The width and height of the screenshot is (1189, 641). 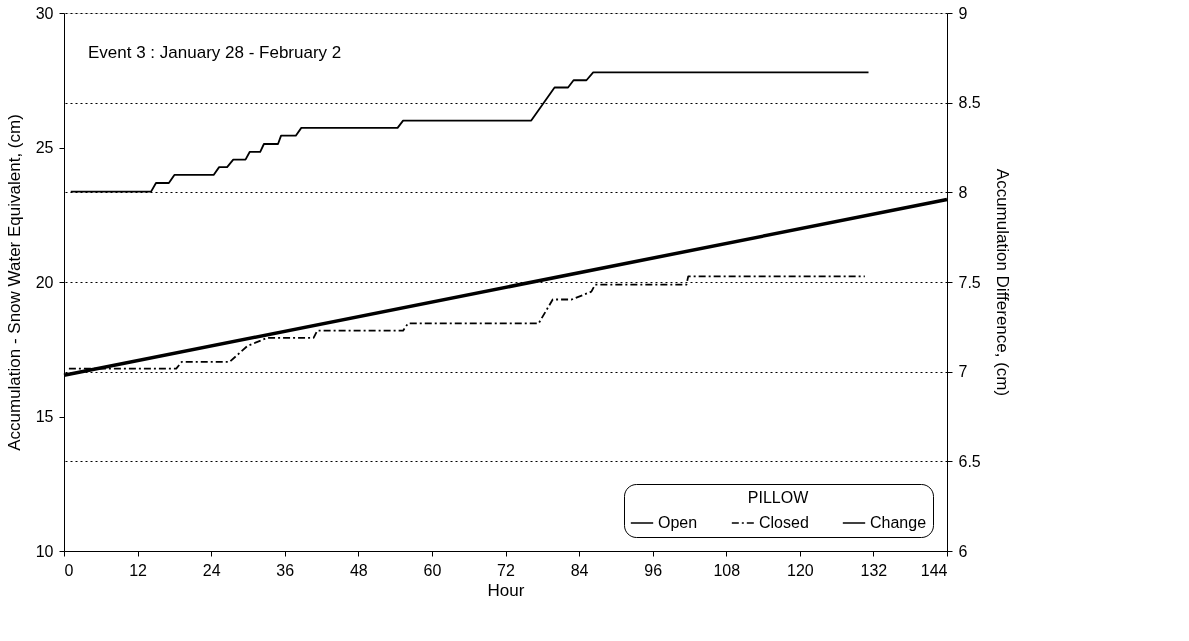 I want to click on legend-label: Closed, so click(x=784, y=522).